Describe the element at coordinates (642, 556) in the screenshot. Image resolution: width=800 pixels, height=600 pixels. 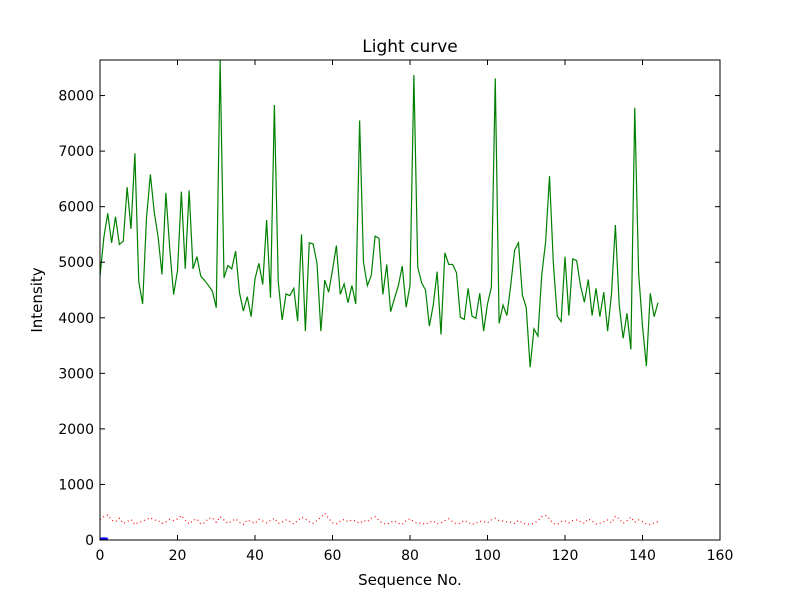
I see `x-tick-label: 140` at that location.